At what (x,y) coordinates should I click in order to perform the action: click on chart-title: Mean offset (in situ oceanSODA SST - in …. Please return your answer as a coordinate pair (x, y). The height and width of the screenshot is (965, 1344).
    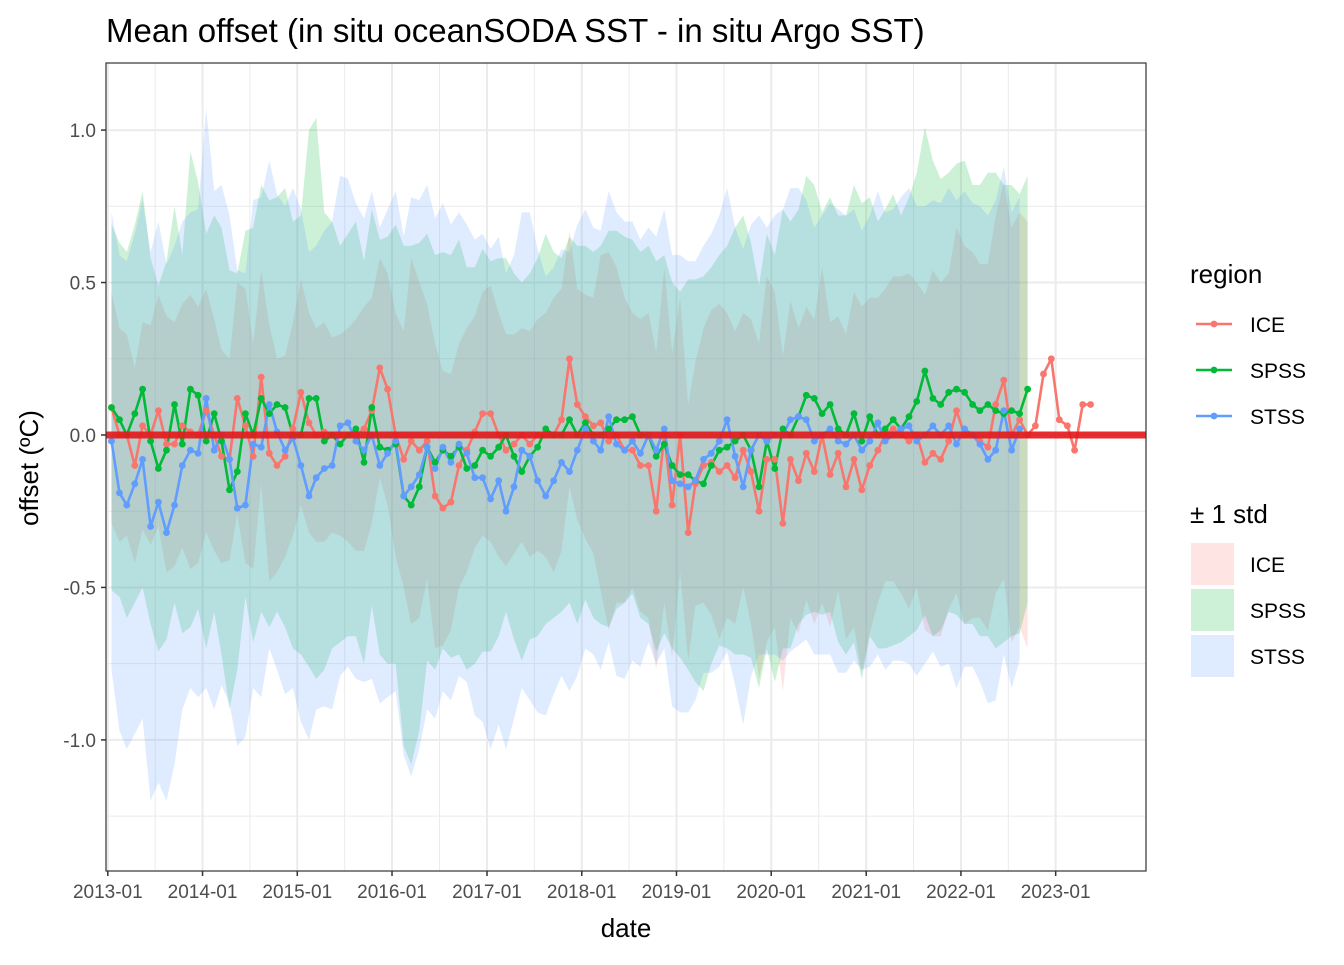
    Looking at the image, I should click on (515, 30).